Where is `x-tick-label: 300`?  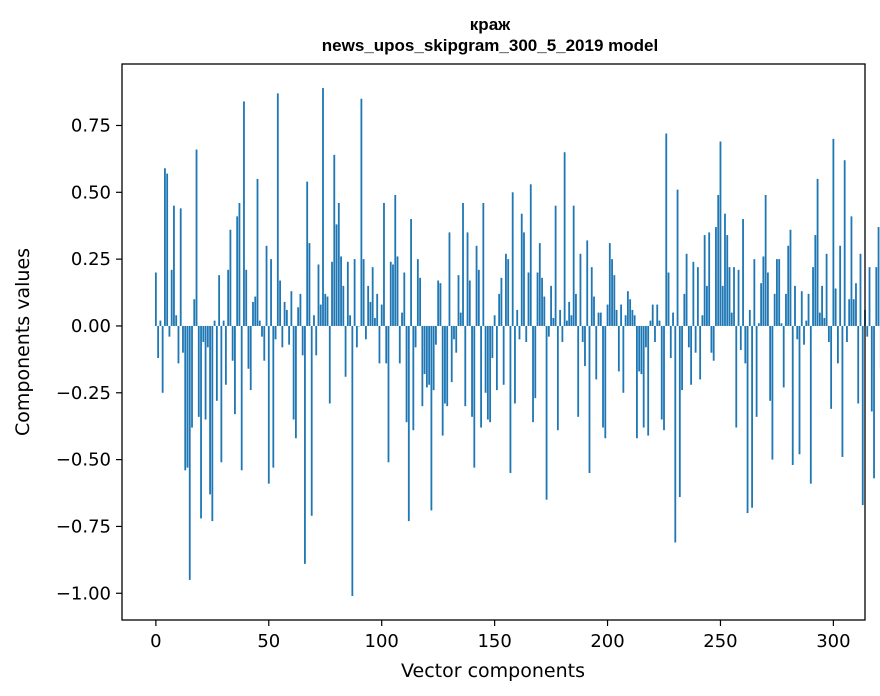 x-tick-label: 300 is located at coordinates (833, 641).